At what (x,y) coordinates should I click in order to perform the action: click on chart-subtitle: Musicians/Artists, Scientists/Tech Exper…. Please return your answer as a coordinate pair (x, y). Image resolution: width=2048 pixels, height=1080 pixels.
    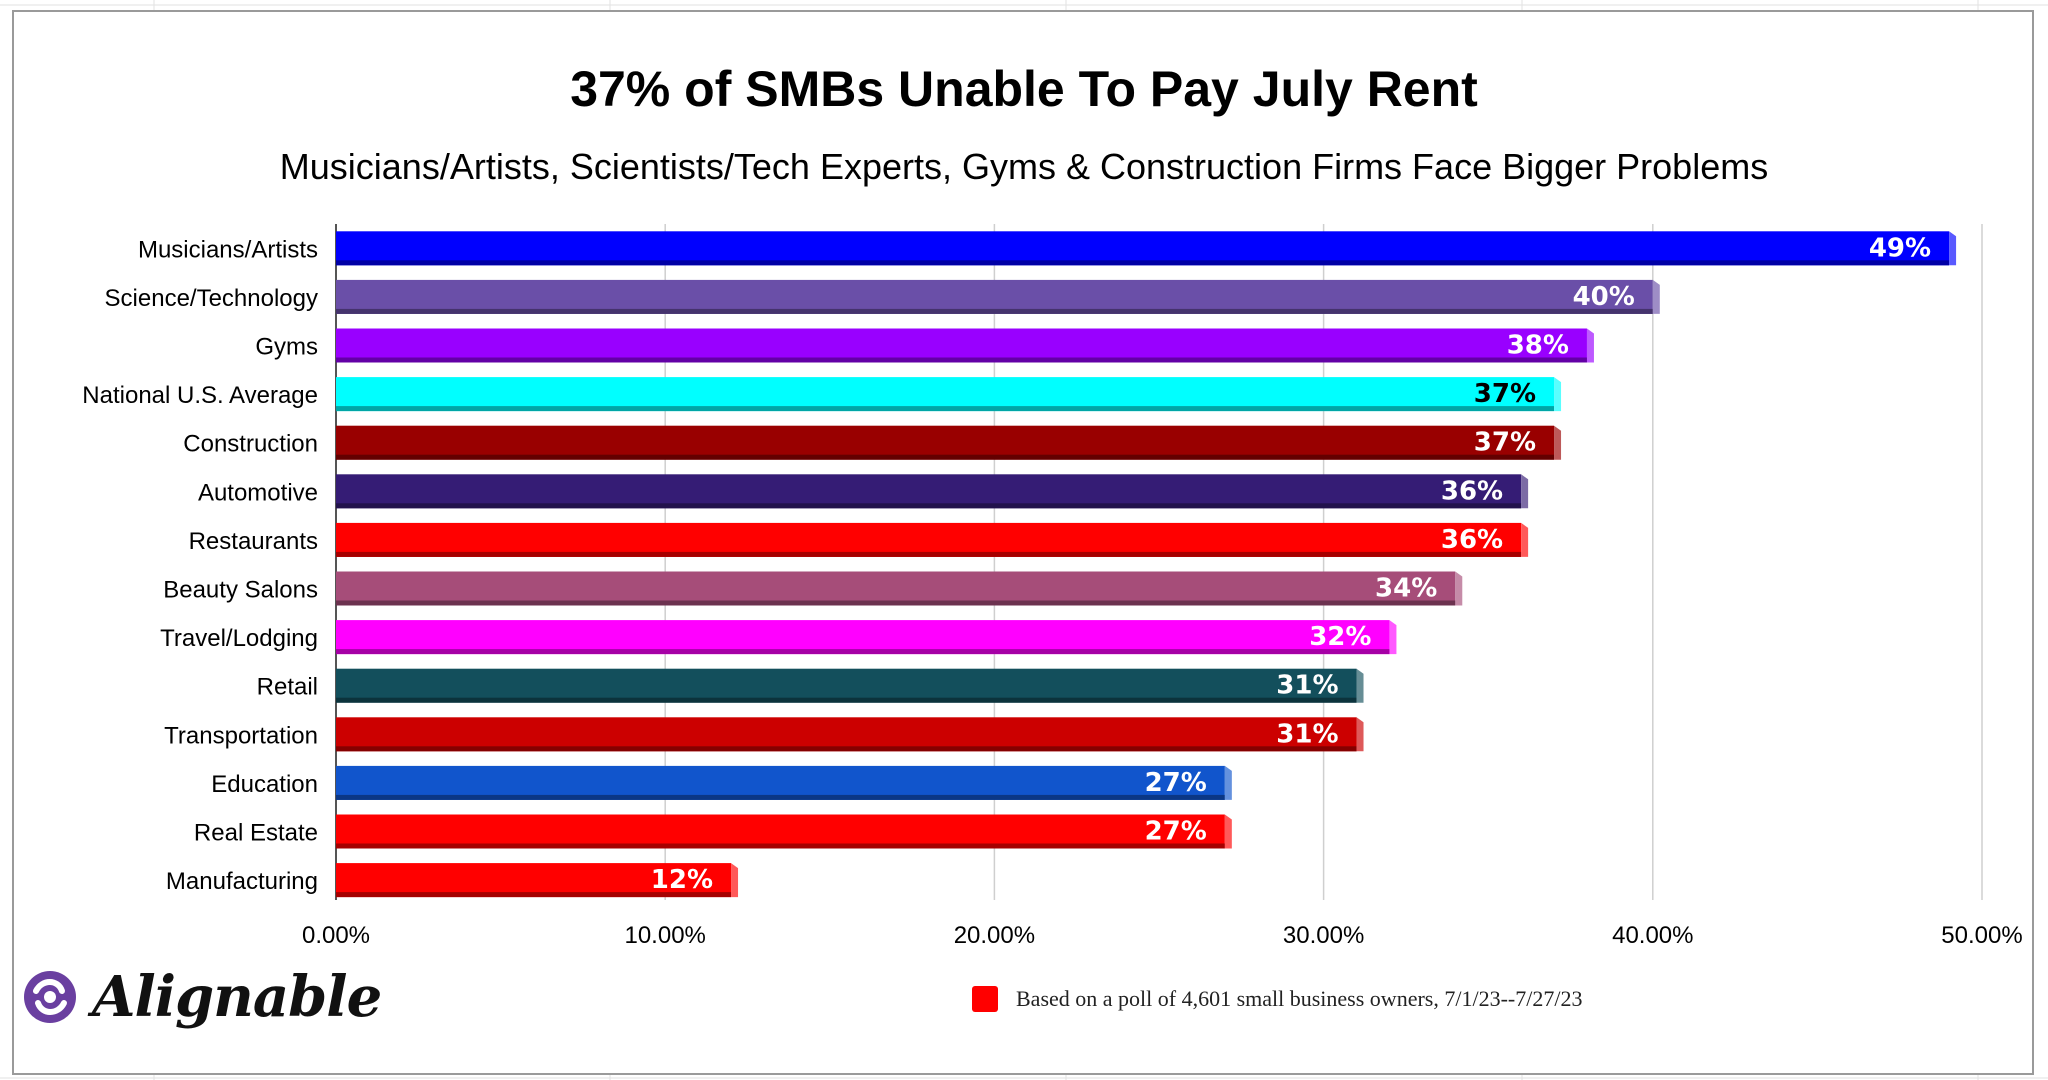
    Looking at the image, I should click on (1024, 166).